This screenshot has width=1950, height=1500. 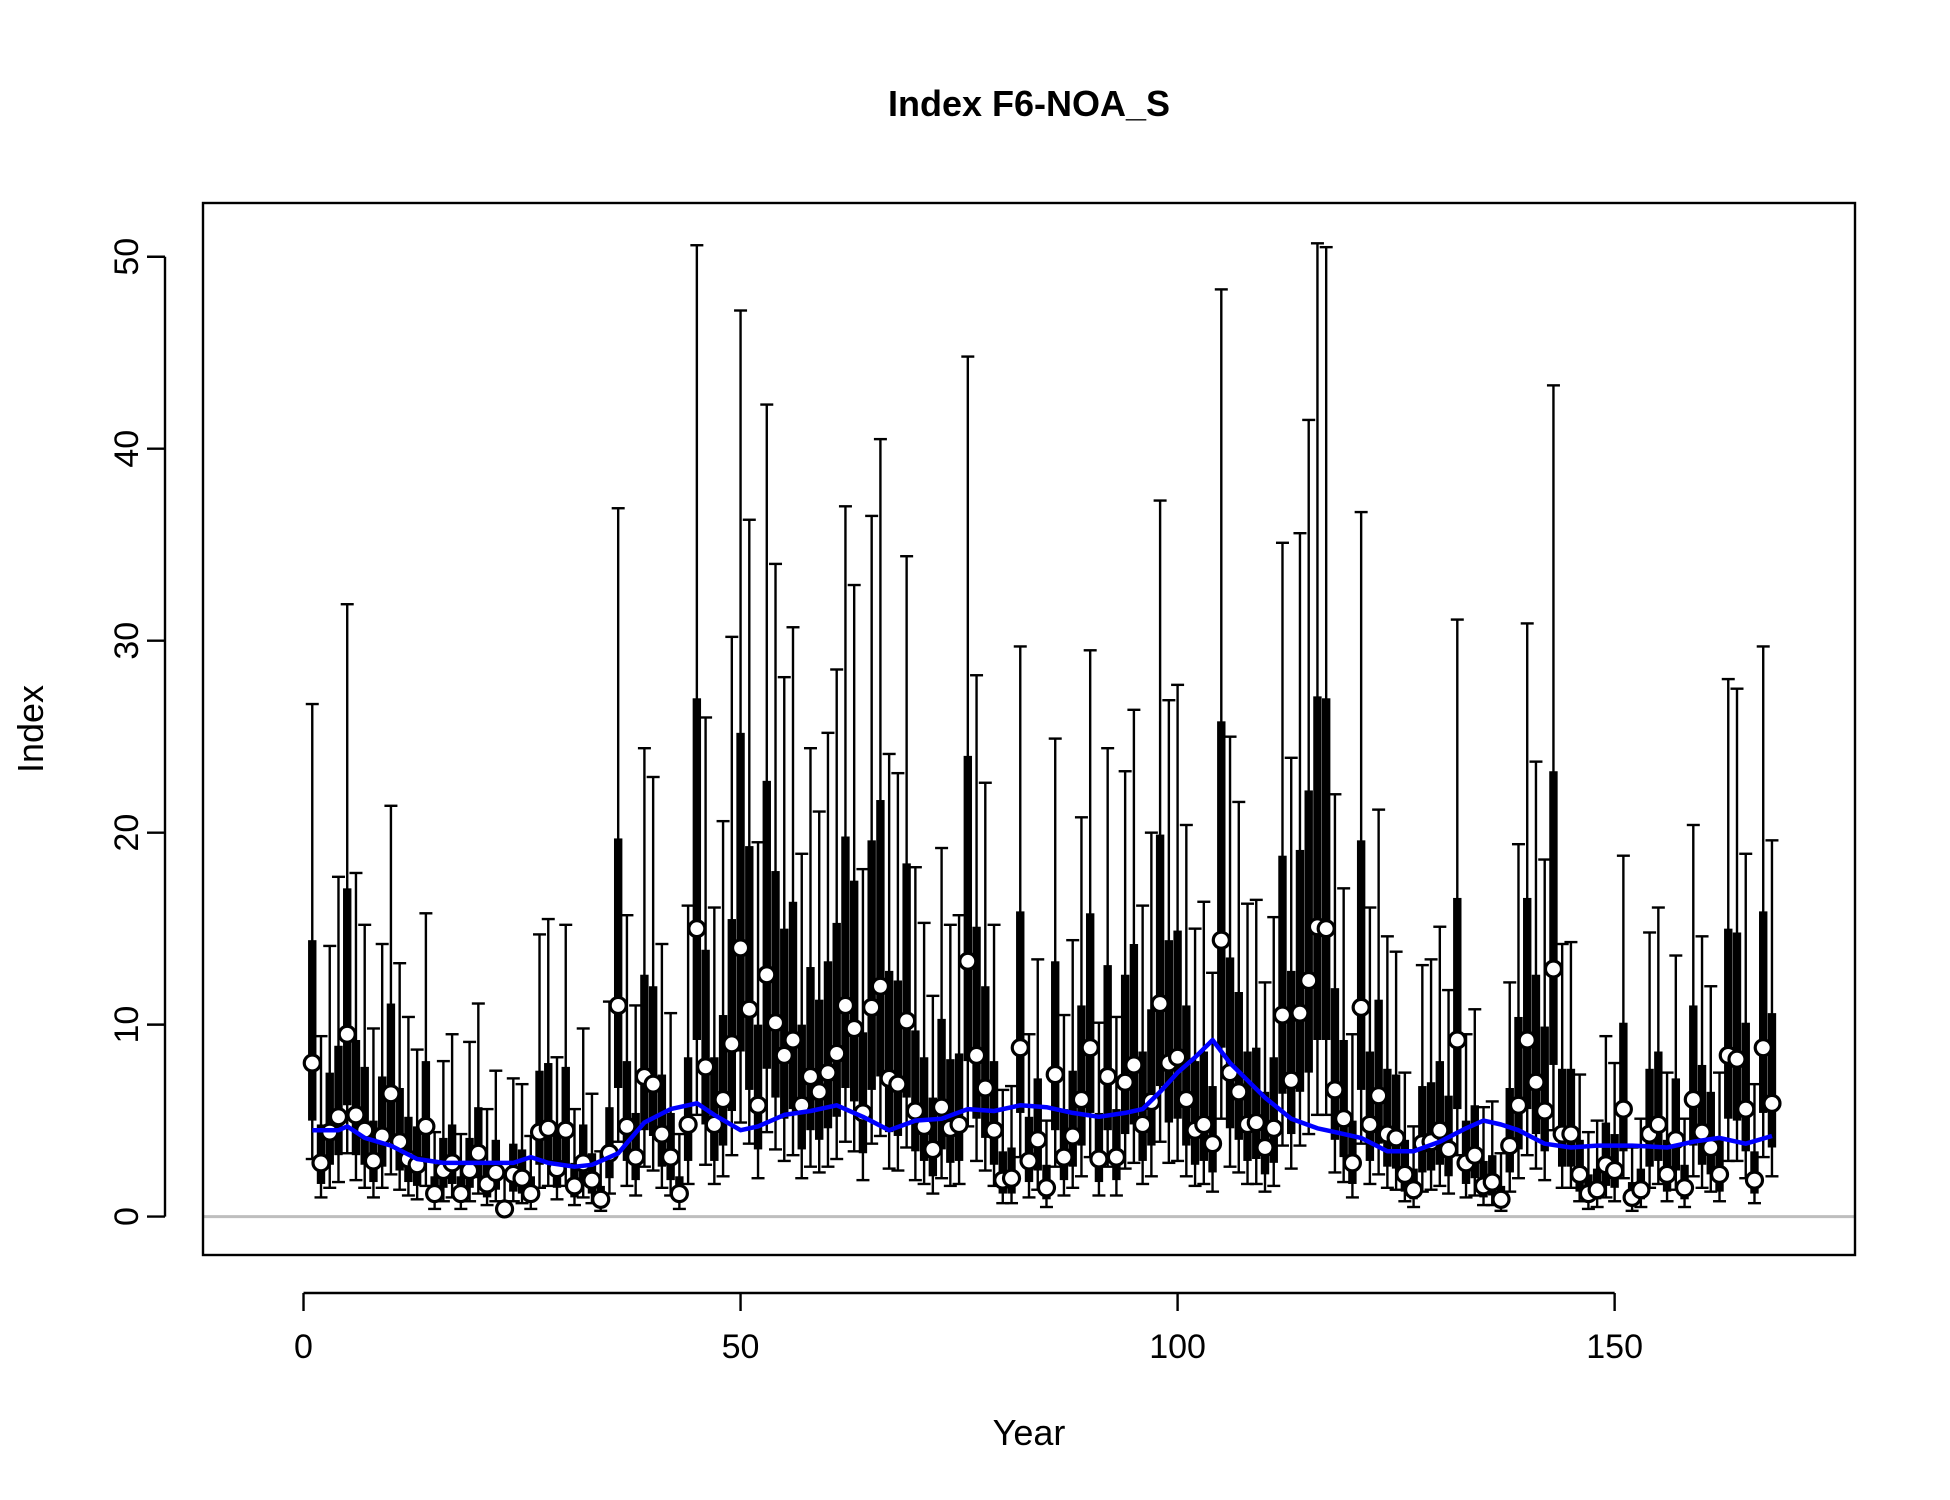 What do you see at coordinates (127, 1216) in the screenshot?
I see `y-tick-label-0: 0` at bounding box center [127, 1216].